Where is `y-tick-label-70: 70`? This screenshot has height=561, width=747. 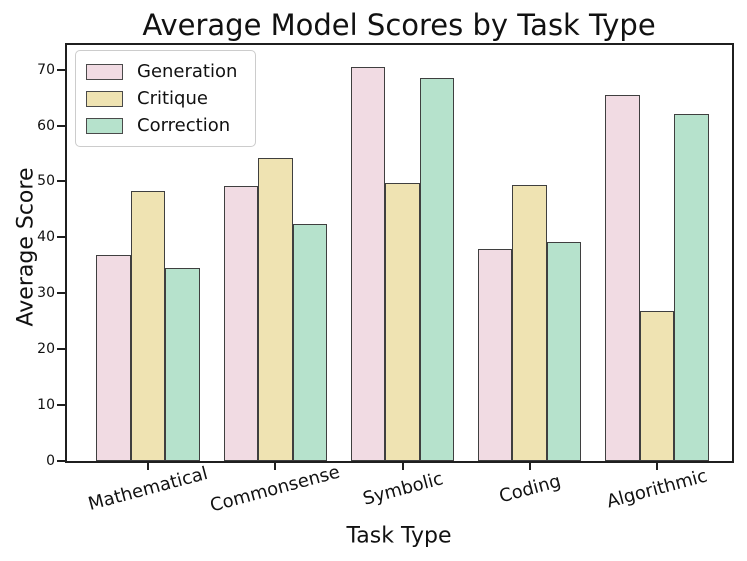 y-tick-label-70: 70 is located at coordinates (46, 69).